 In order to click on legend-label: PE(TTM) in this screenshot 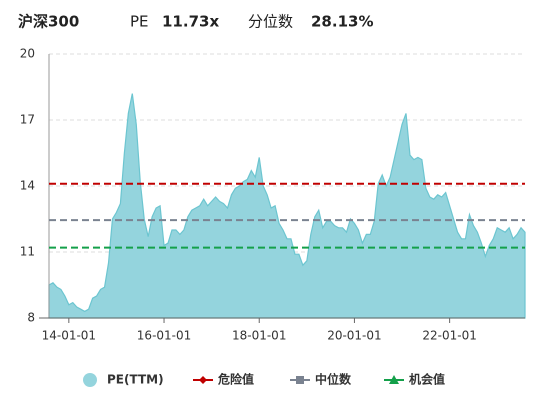, I will do `click(135, 380)`.